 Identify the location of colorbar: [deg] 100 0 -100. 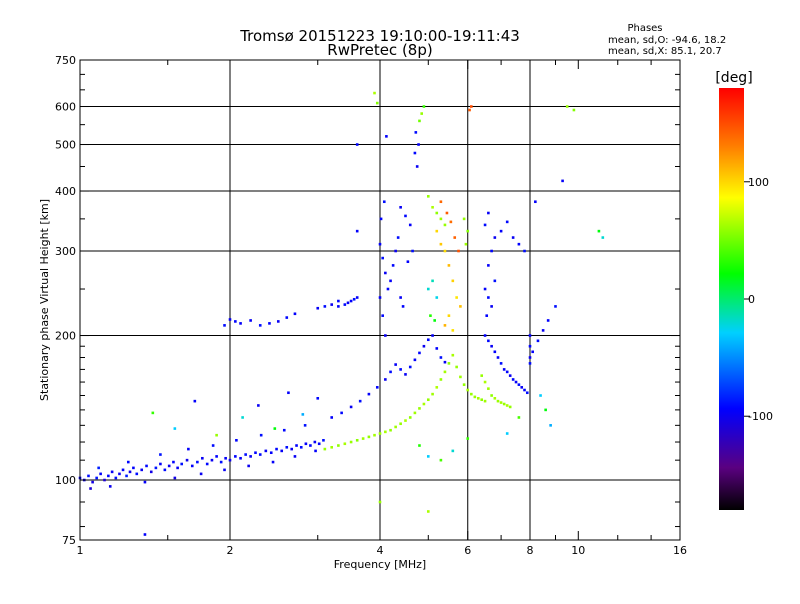
(744, 290).